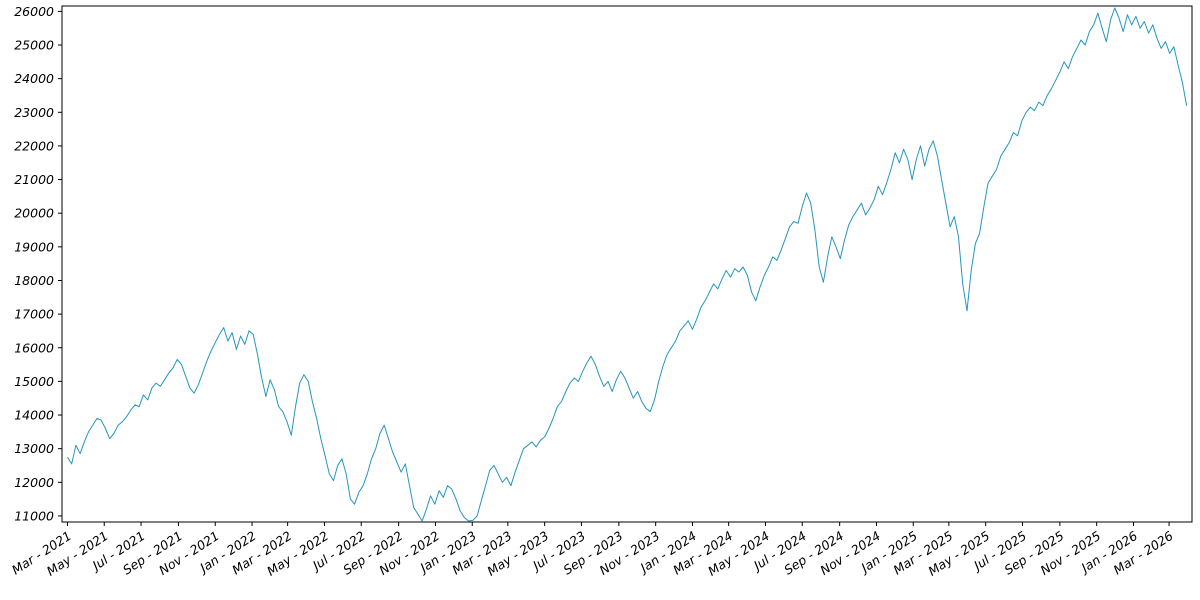  What do you see at coordinates (34, 314) in the screenshot?
I see `y-tick-label: 17000` at bounding box center [34, 314].